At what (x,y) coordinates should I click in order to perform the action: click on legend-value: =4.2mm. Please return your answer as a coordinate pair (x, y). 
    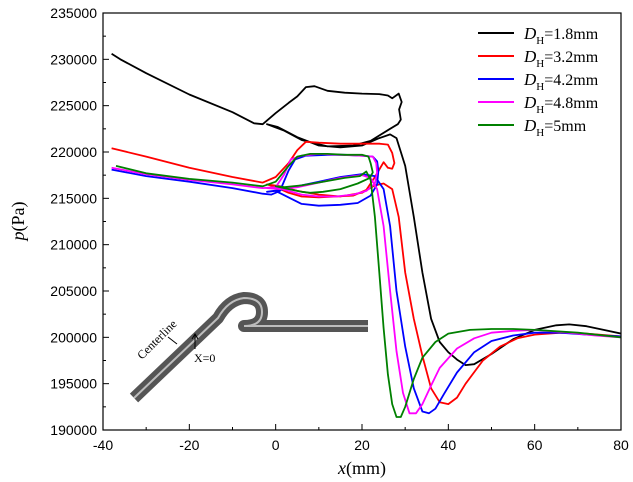
    Looking at the image, I should click on (571, 80).